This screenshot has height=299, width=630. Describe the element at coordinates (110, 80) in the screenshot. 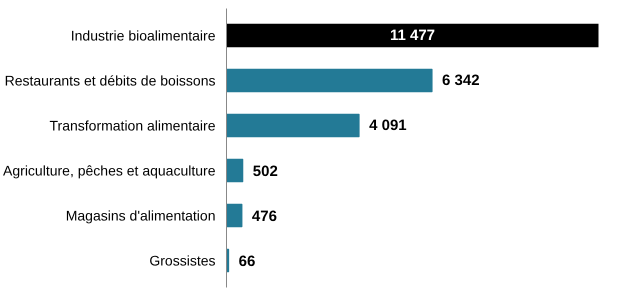

I see `y-tick-label: Restaurants et débits de boissons` at that location.